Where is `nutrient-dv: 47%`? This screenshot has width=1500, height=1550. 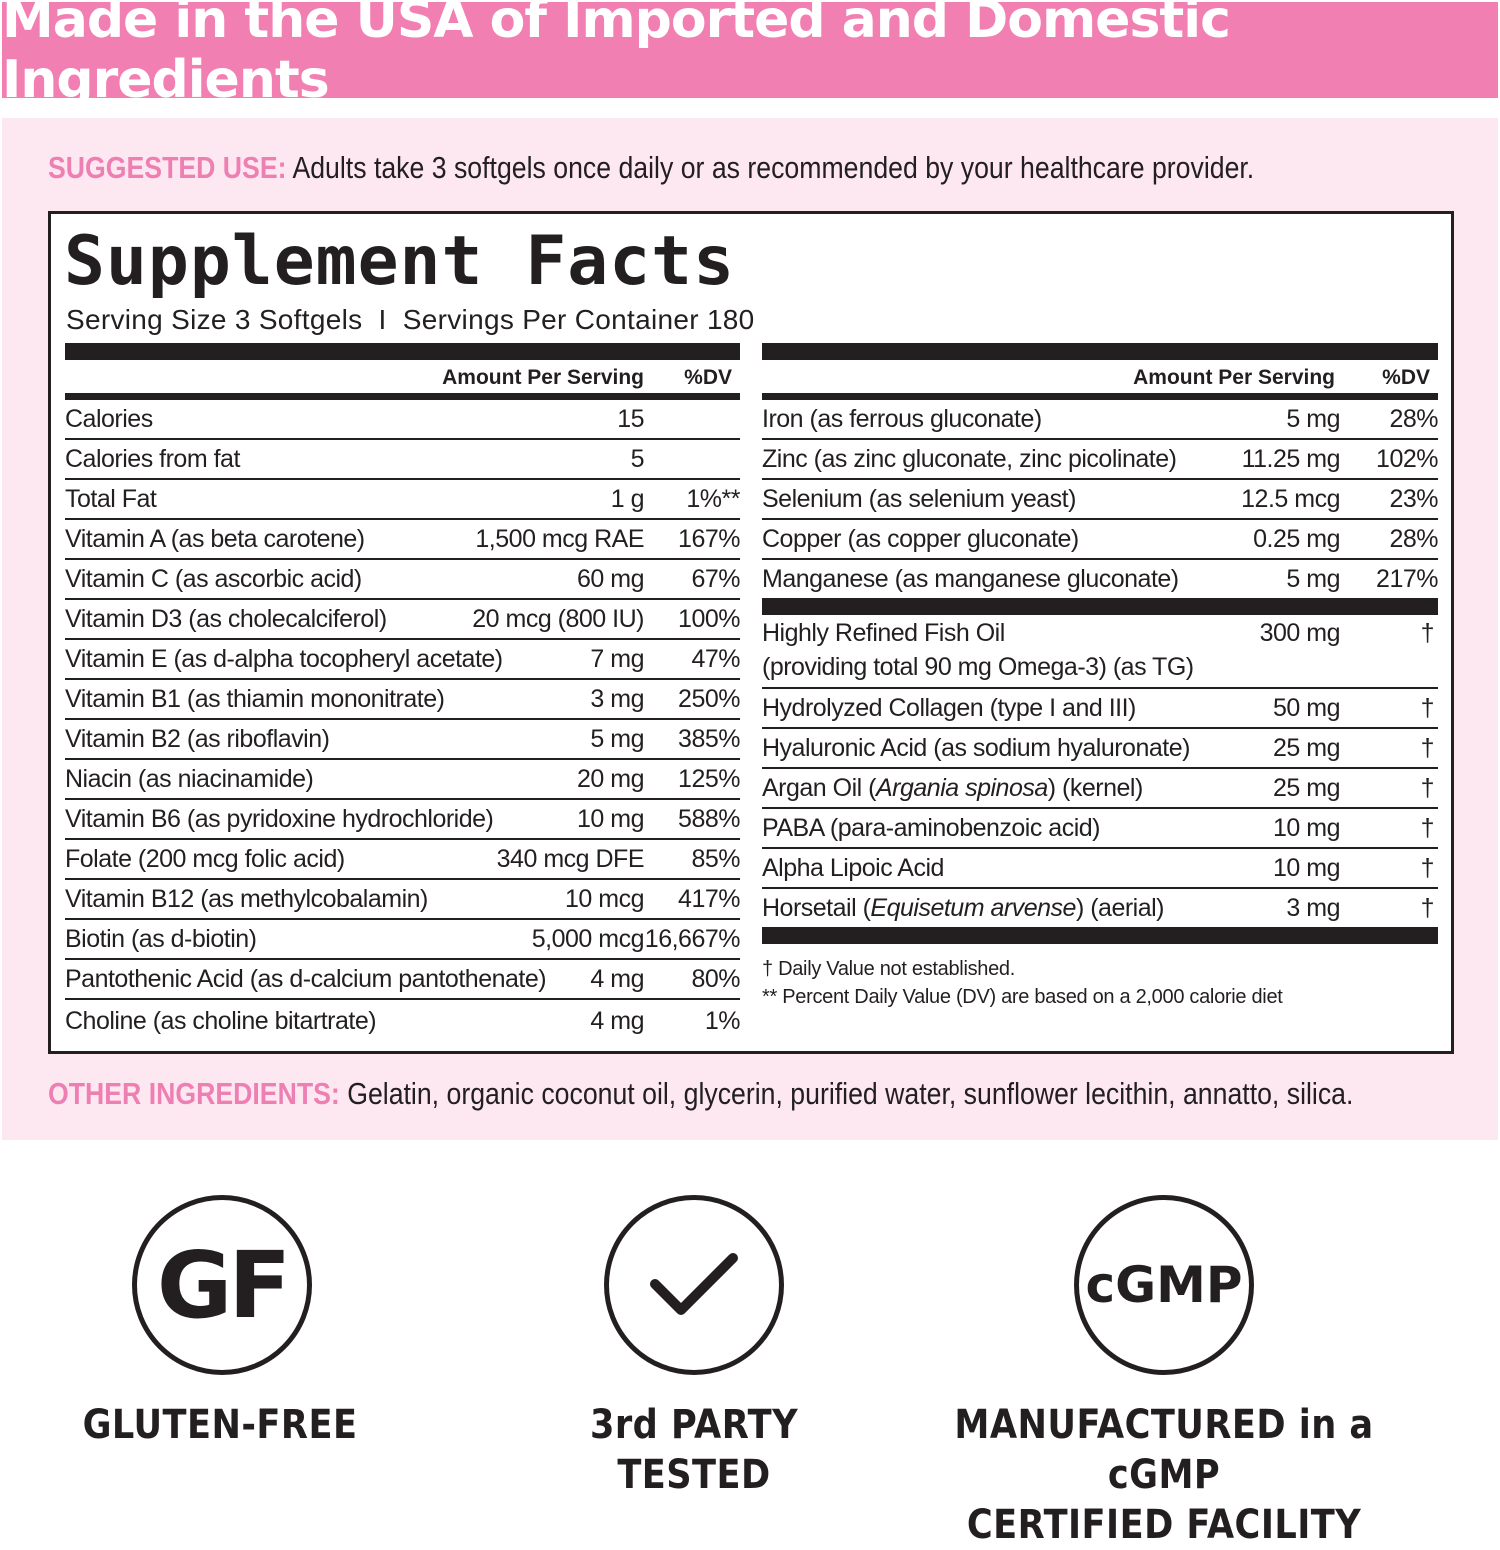
nutrient-dv: 47% is located at coordinates (715, 659).